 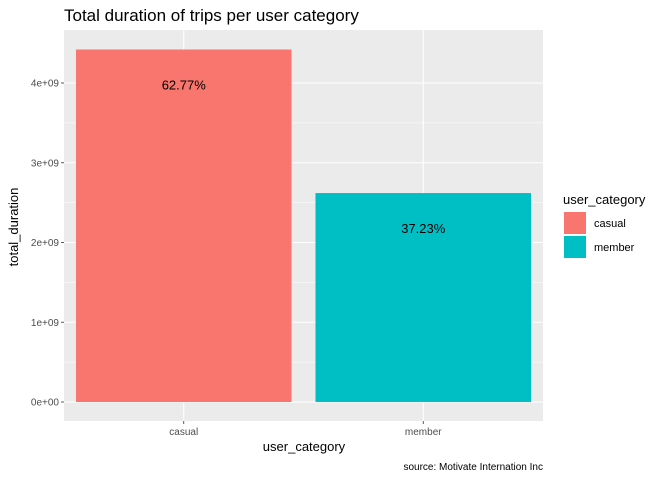 What do you see at coordinates (614, 248) in the screenshot?
I see `legend-label-member: member` at bounding box center [614, 248].